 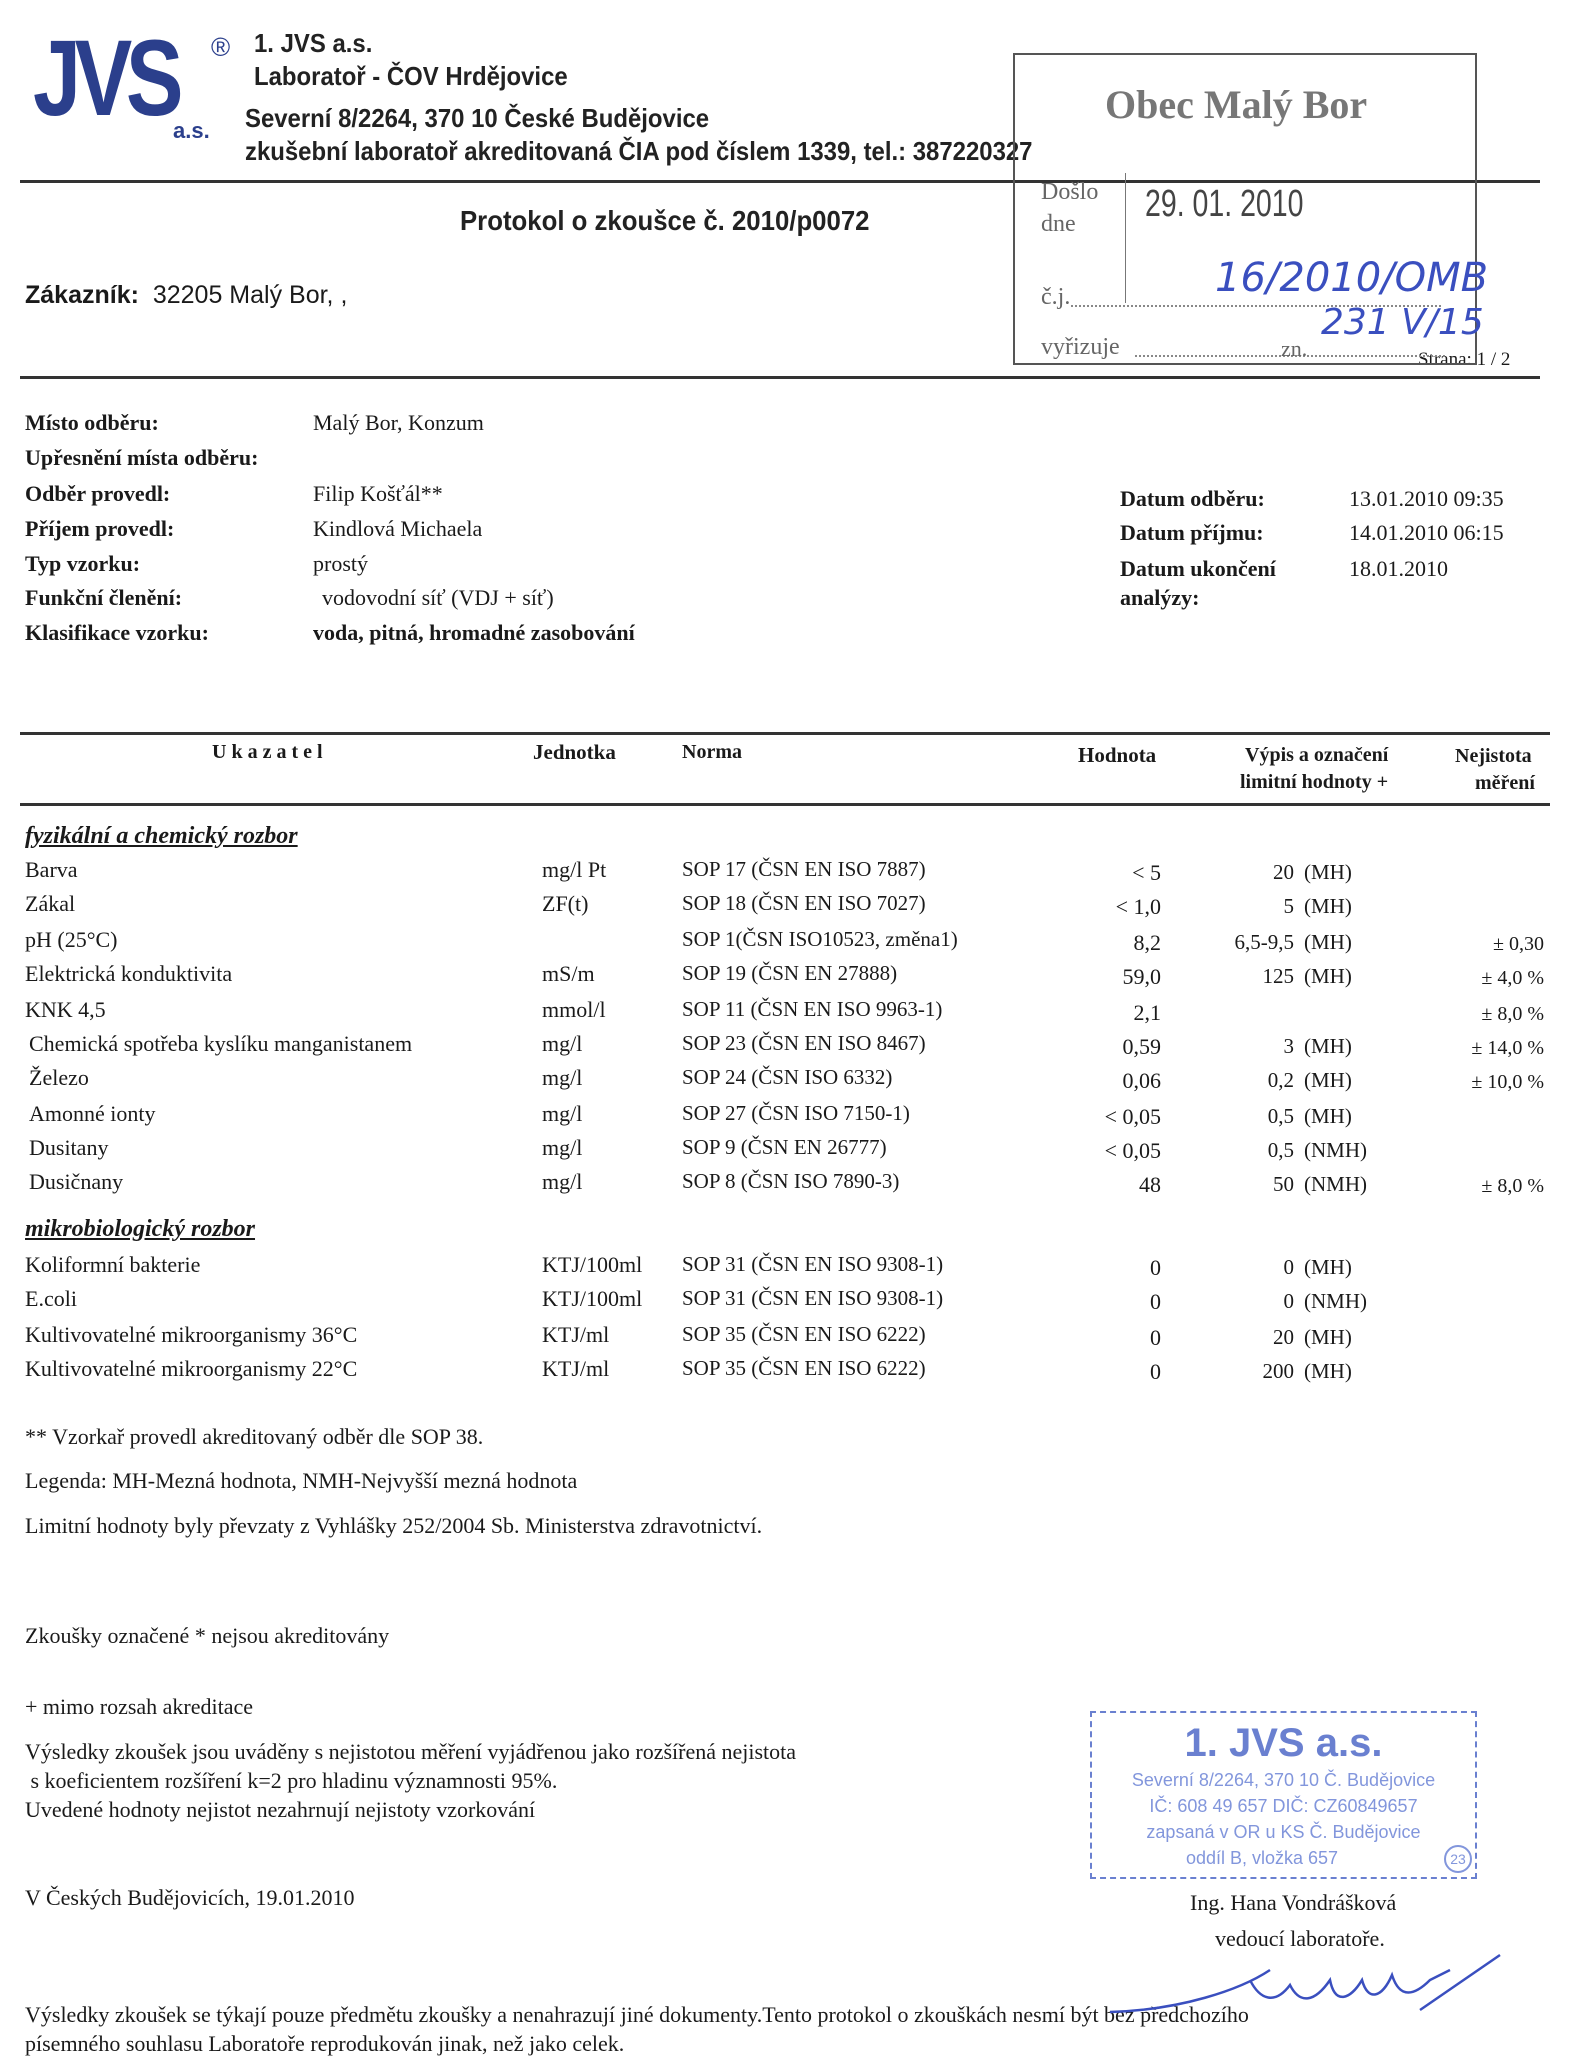 I want to click on cell-limit-value: 50, so click(x=1283, y=1184).